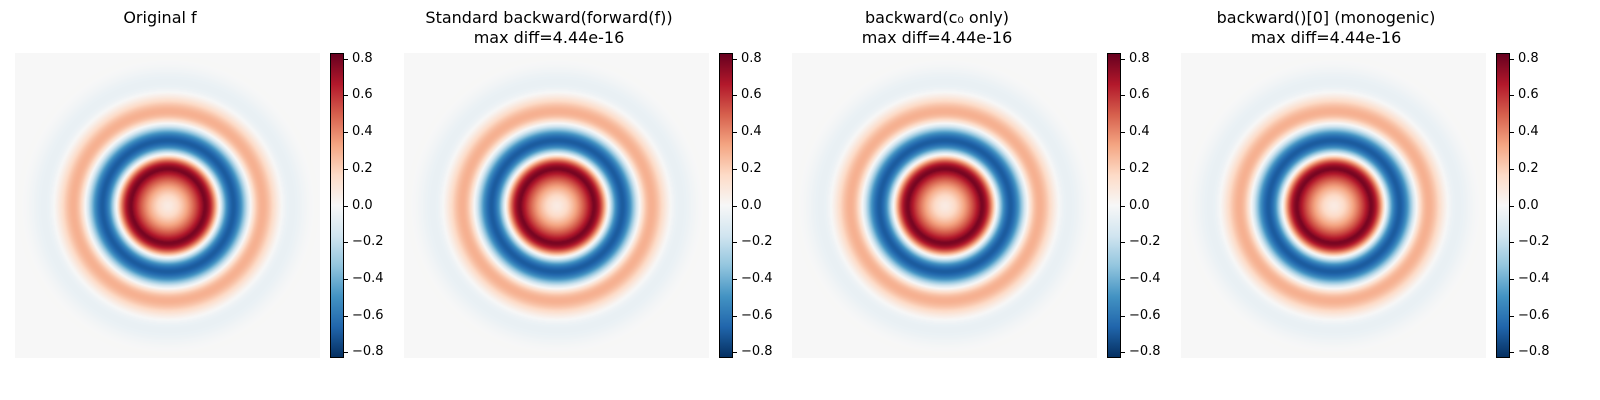  I want to click on panel-title: backward(c₀ only) max diff=4.44e-16, so click(937, 28).